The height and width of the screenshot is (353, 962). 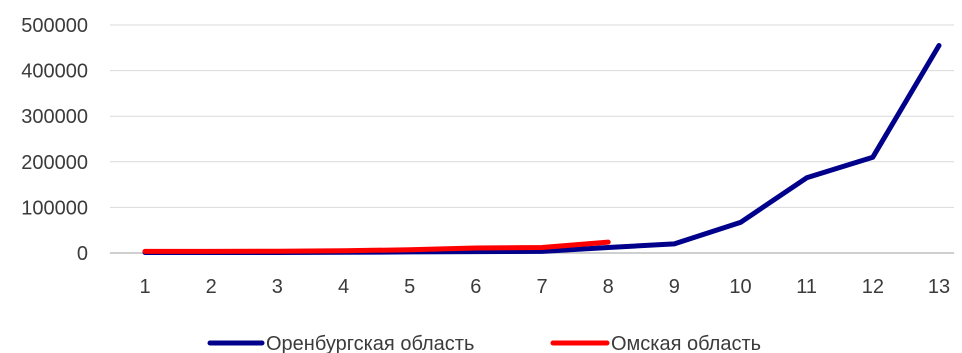 What do you see at coordinates (409, 287) in the screenshot?
I see `x-tick-label: 5` at bounding box center [409, 287].